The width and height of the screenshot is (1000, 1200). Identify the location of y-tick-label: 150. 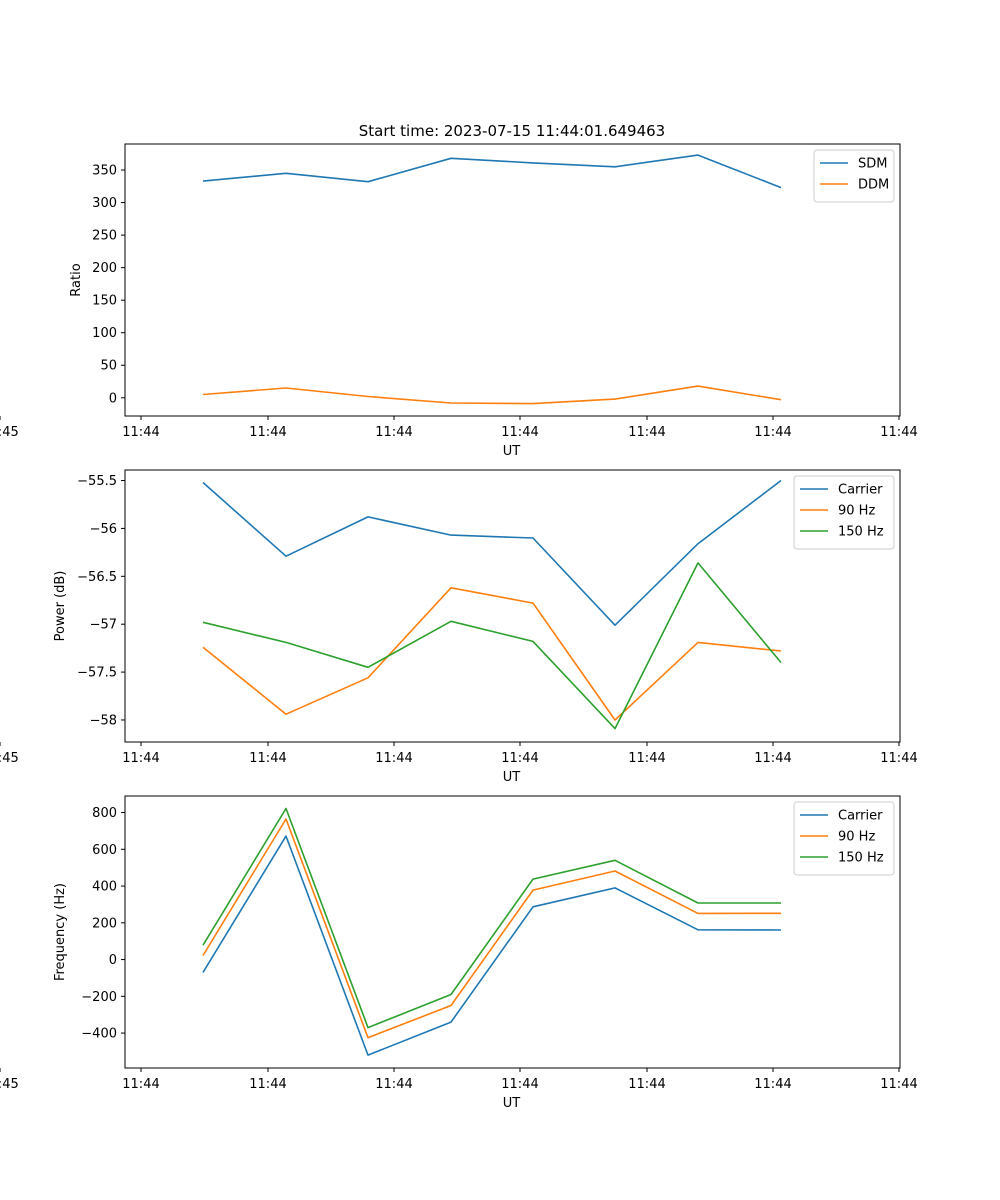
(104, 301).